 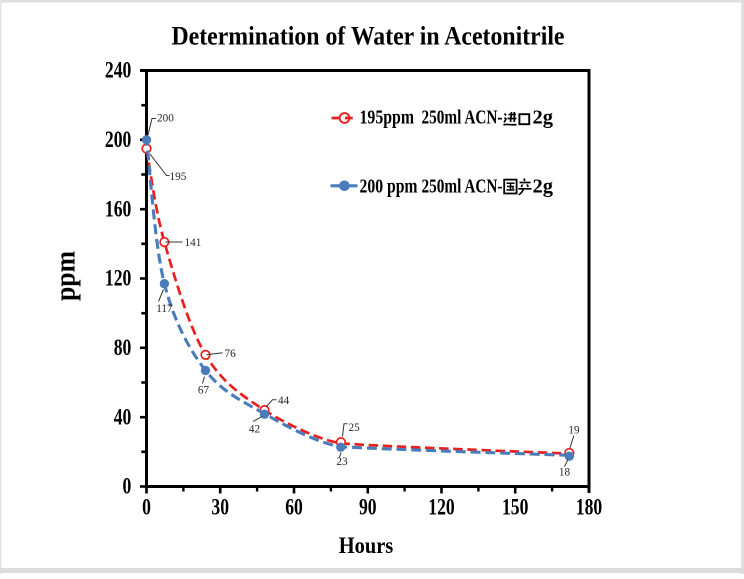 What do you see at coordinates (589, 507) in the screenshot?
I see `svg-text: 180` at bounding box center [589, 507].